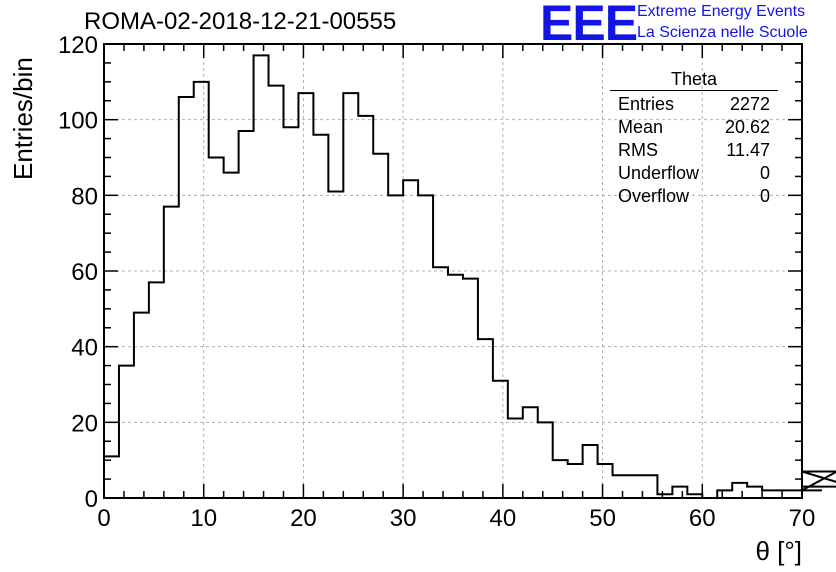 The image size is (836, 572). I want to click on stats-row-rms: RMS 11.47, so click(694, 150).